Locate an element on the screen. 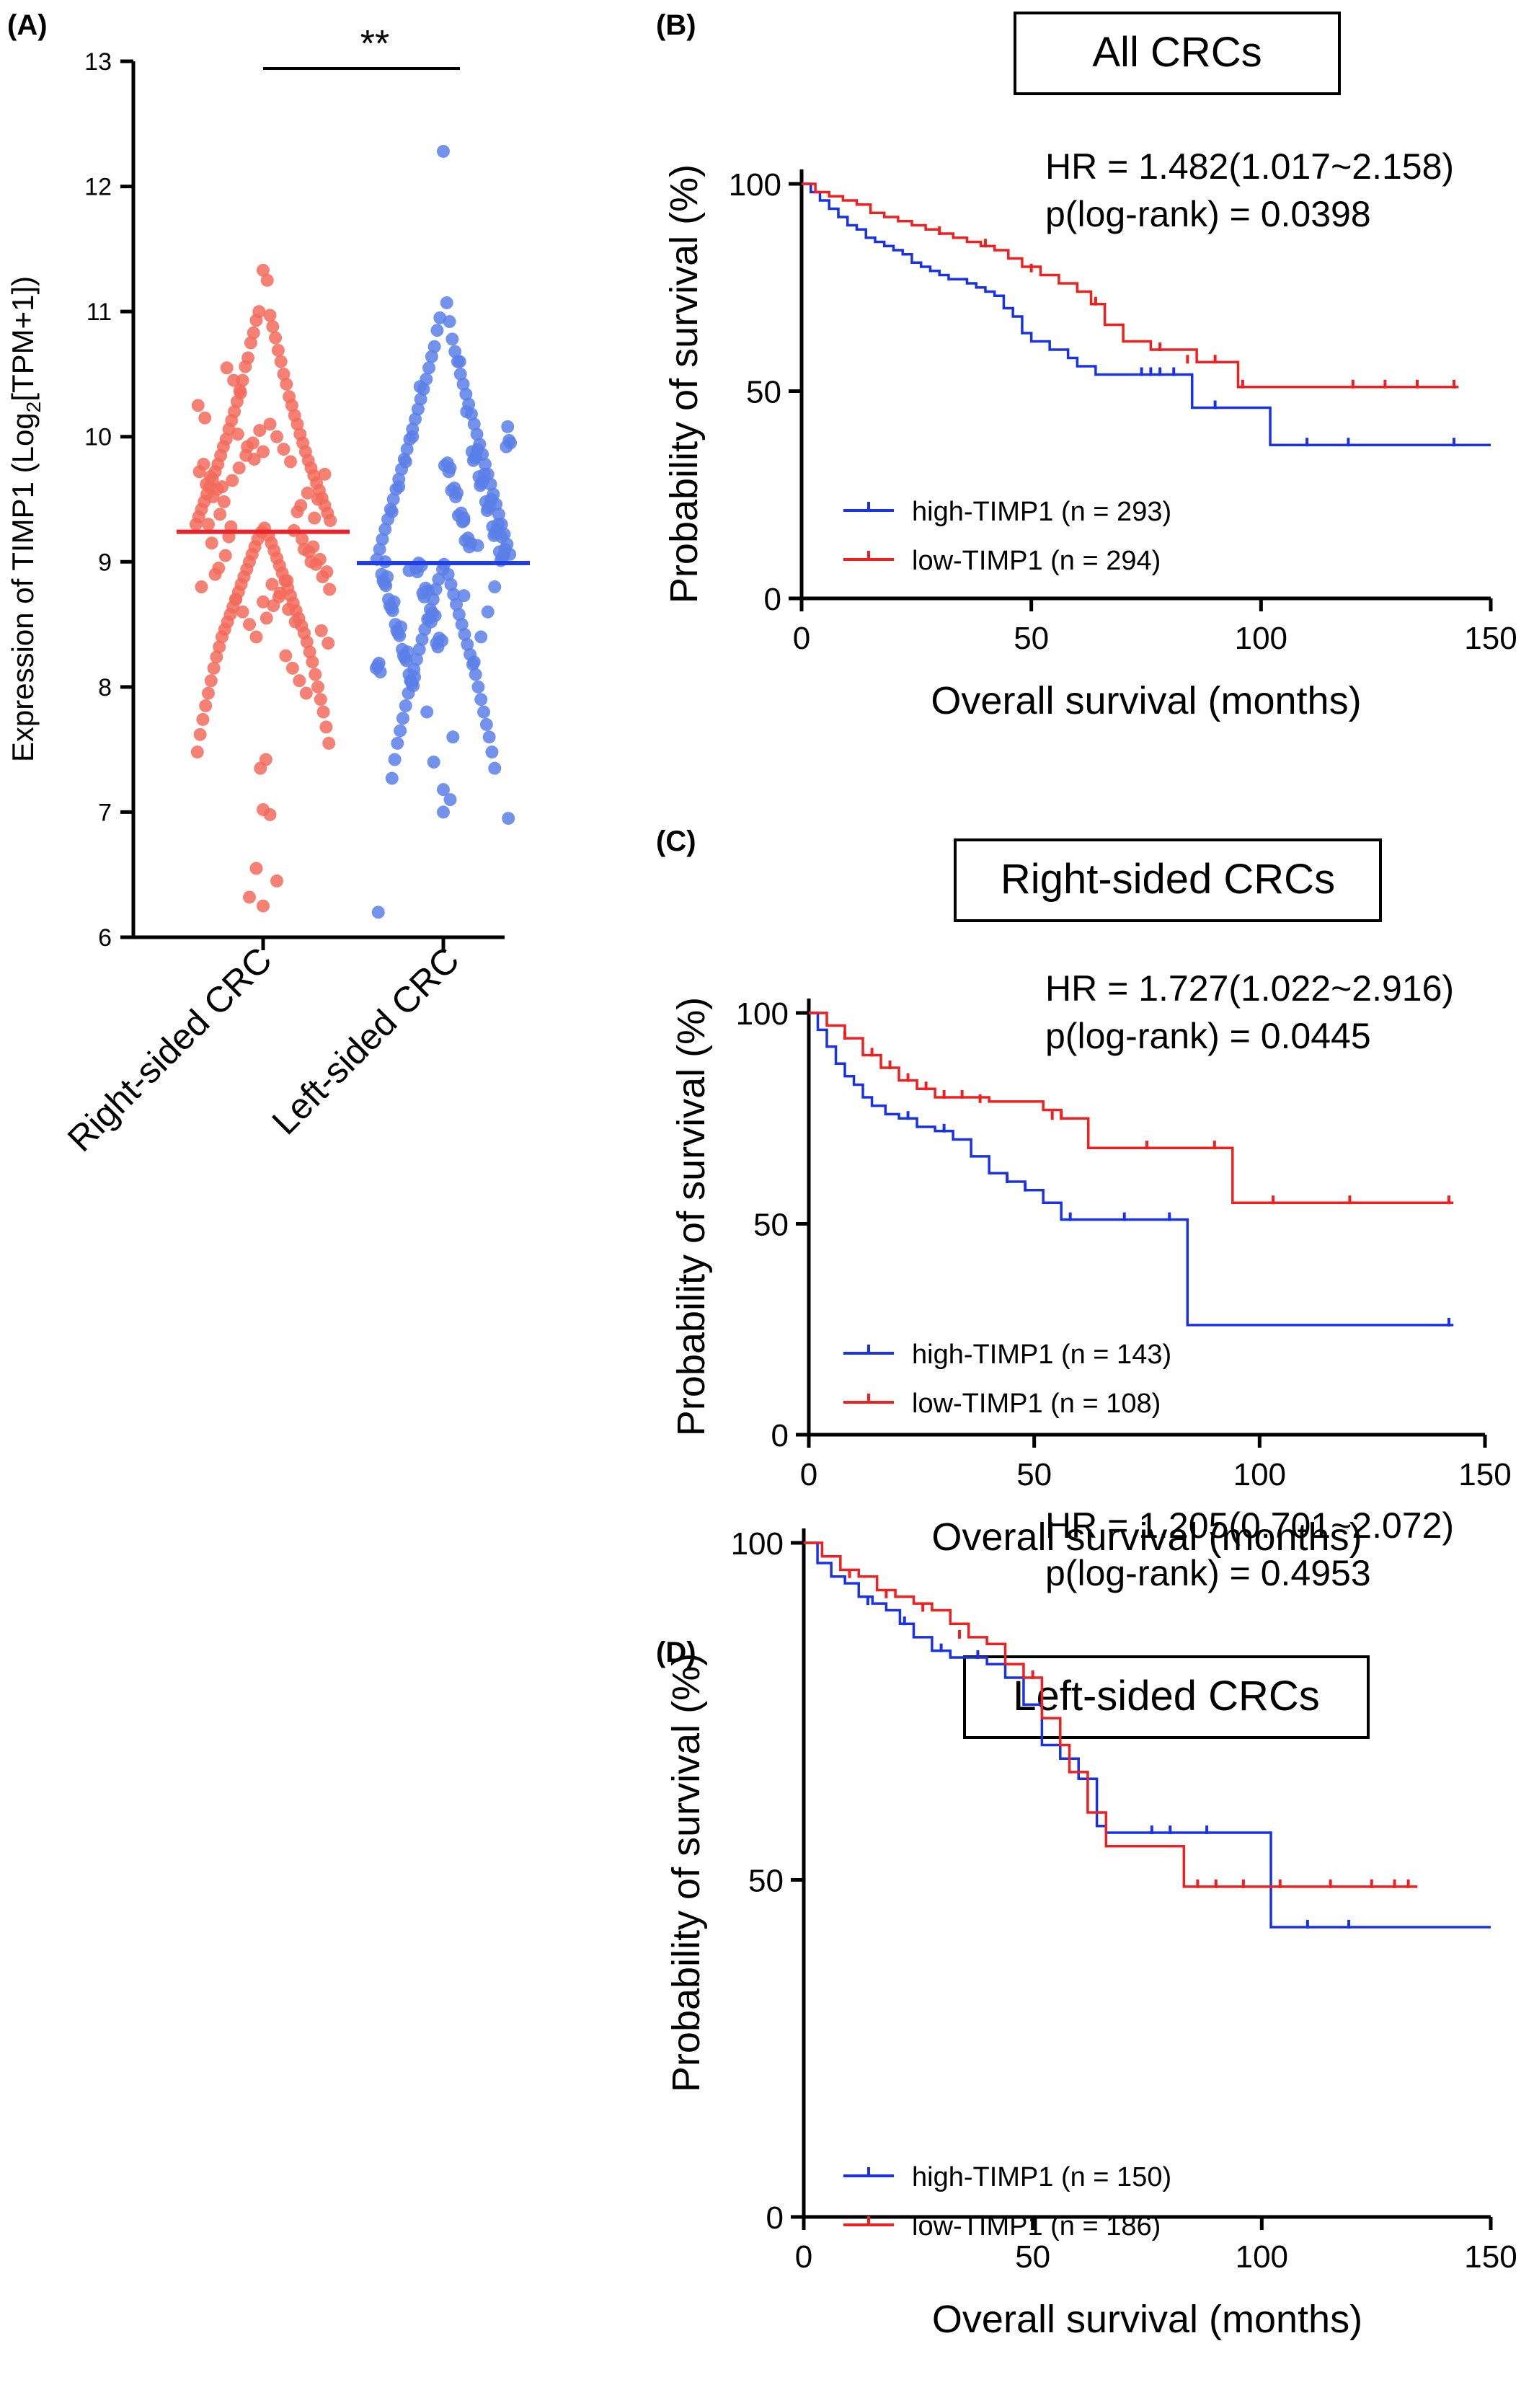  km-y-tick-label: 100 is located at coordinates (755, 185).